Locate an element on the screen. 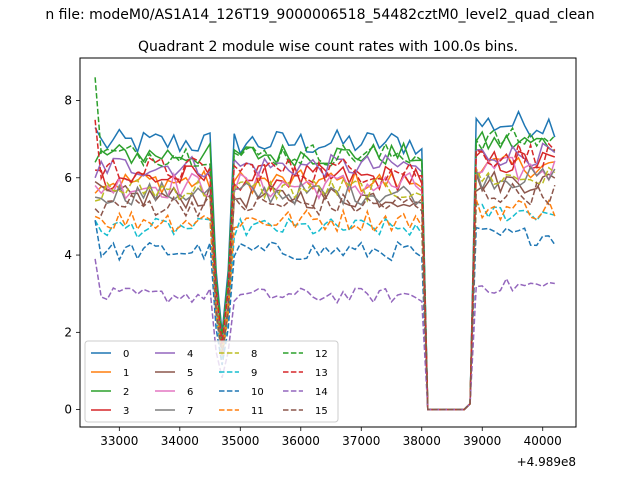  y-tick-label: 2 is located at coordinates (68, 332).